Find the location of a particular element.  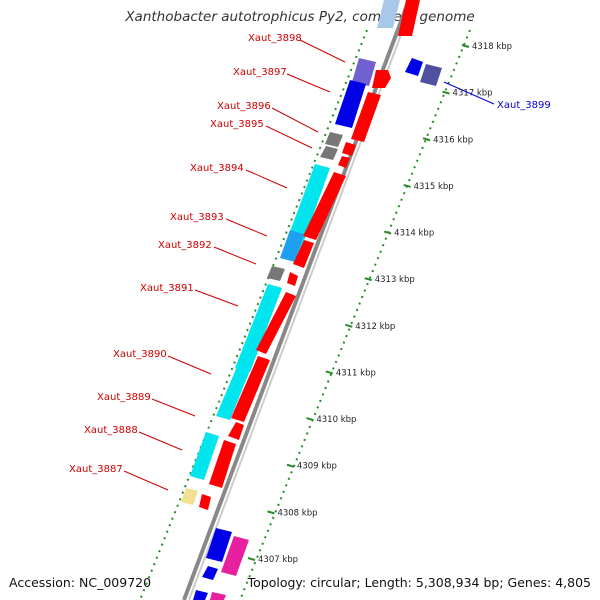

label-xaut-3896: Xaut_3896 is located at coordinates (244, 106).